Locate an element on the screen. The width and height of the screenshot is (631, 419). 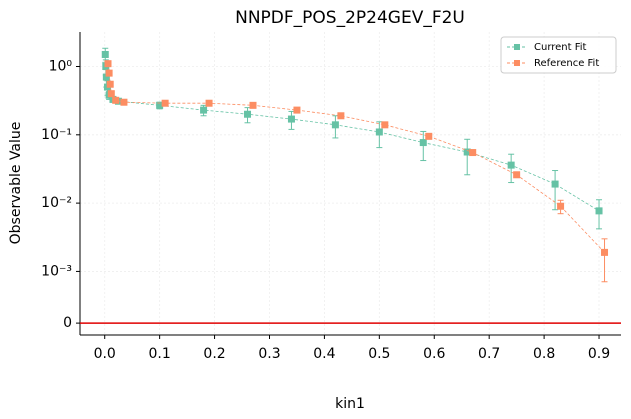
x-tick-label: 0.4 is located at coordinates (324, 354).